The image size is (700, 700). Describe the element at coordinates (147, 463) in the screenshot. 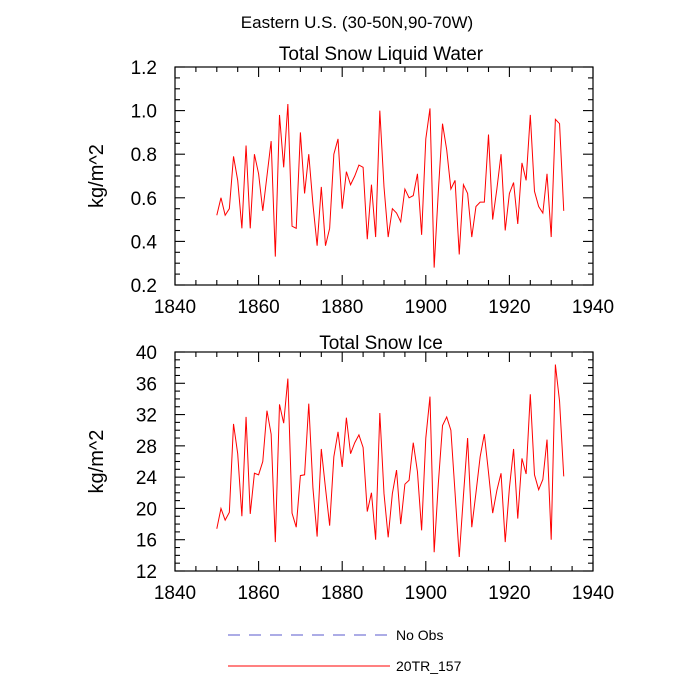

I see `y-tick-labels: 12 16 20 24 28 32 36 40` at that location.